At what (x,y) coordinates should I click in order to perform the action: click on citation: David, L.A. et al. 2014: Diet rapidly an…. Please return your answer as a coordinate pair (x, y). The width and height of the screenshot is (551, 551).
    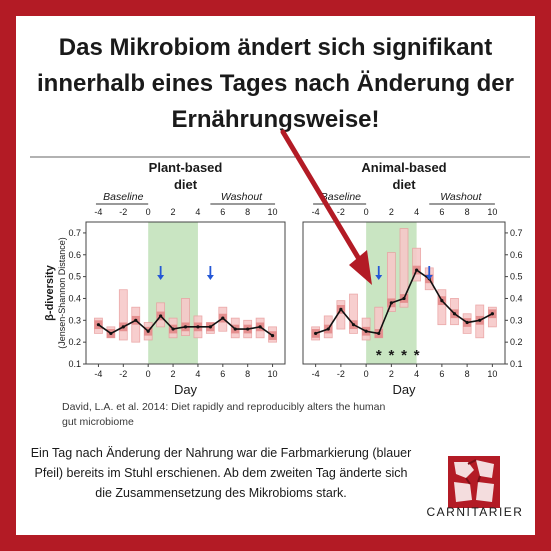
    Looking at the image, I should click on (224, 414).